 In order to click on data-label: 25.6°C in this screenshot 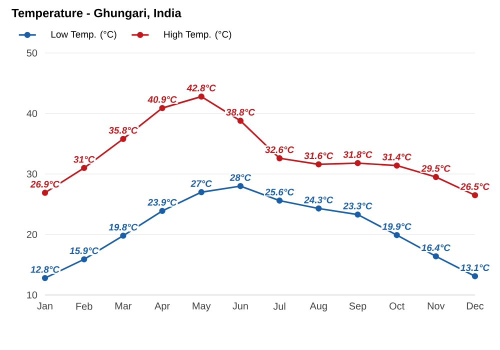, I will do `click(279, 192)`.